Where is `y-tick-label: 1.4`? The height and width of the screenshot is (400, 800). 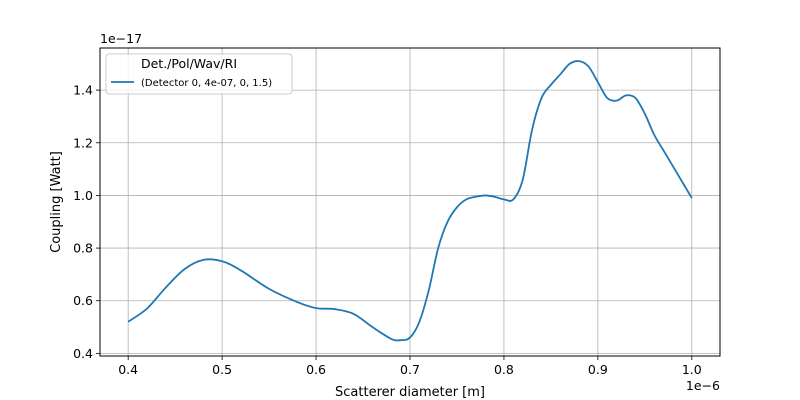
y-tick-label: 1.4 is located at coordinates (83, 90).